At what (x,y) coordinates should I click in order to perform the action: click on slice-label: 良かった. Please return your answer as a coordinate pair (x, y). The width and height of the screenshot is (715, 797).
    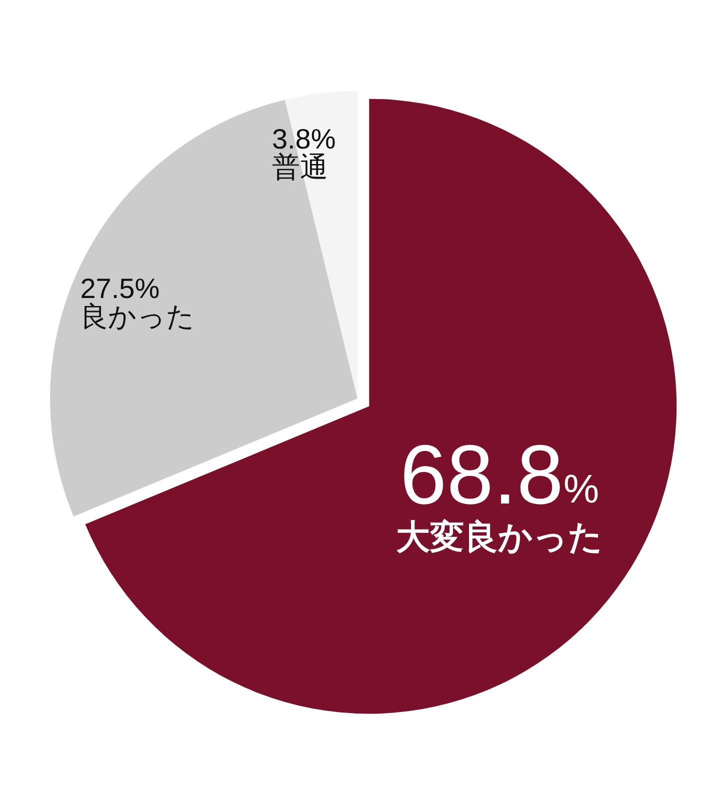
    Looking at the image, I should click on (138, 316).